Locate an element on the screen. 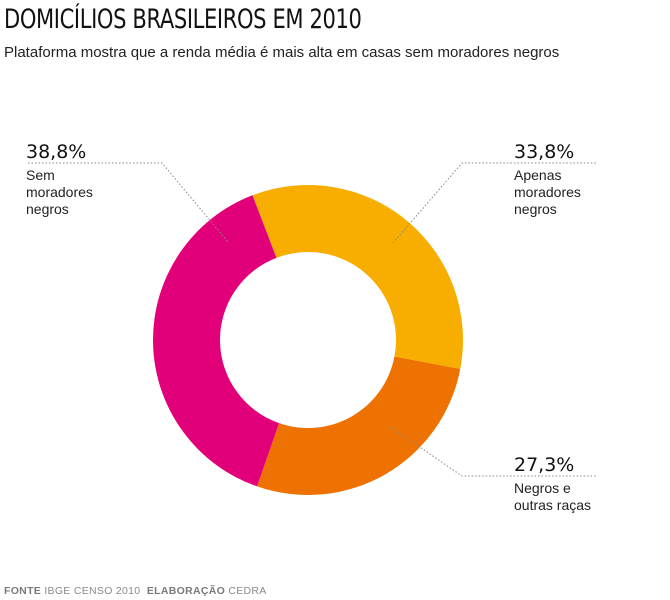 The image size is (670, 600). slice-label-apenas-moradores-negros: 33,8% Apenas moradores negros is located at coordinates (494, 192).